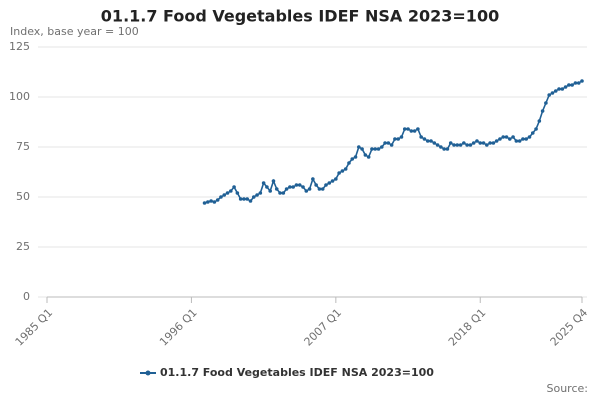 This screenshot has width=600, height=400. Describe the element at coordinates (323, 327) in the screenshot. I see `x-tick-label: 2007 Q1` at that location.